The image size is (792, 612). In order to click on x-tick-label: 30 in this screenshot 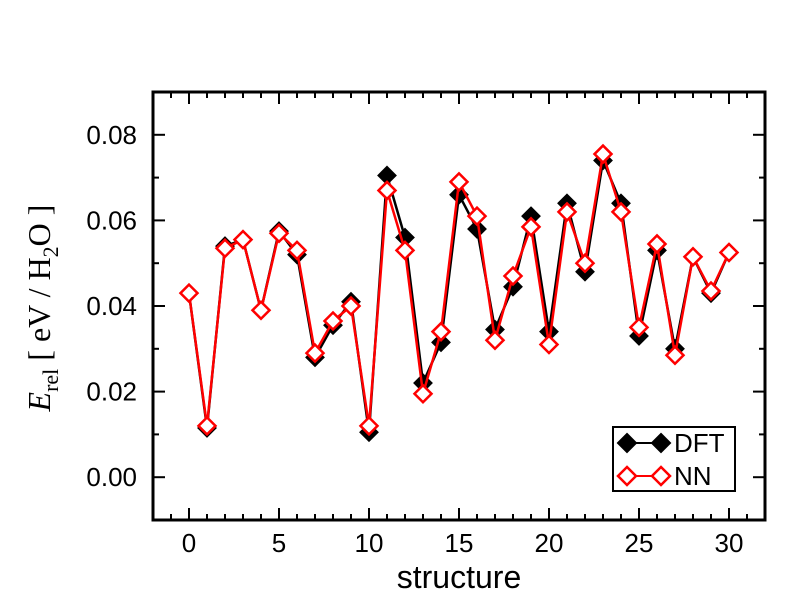, I will do `click(729, 543)`.